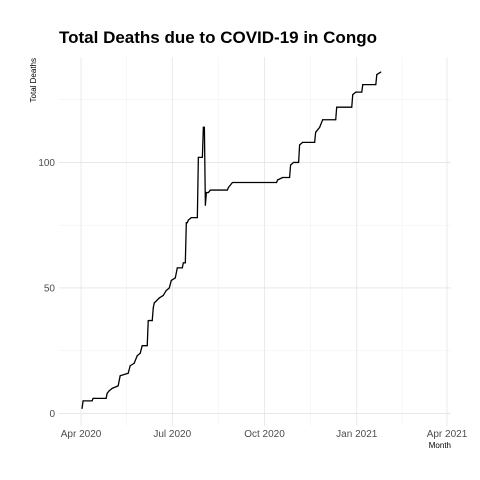  Describe the element at coordinates (447, 434) in the screenshot. I see `x-tick-label: Apr 2021` at that location.